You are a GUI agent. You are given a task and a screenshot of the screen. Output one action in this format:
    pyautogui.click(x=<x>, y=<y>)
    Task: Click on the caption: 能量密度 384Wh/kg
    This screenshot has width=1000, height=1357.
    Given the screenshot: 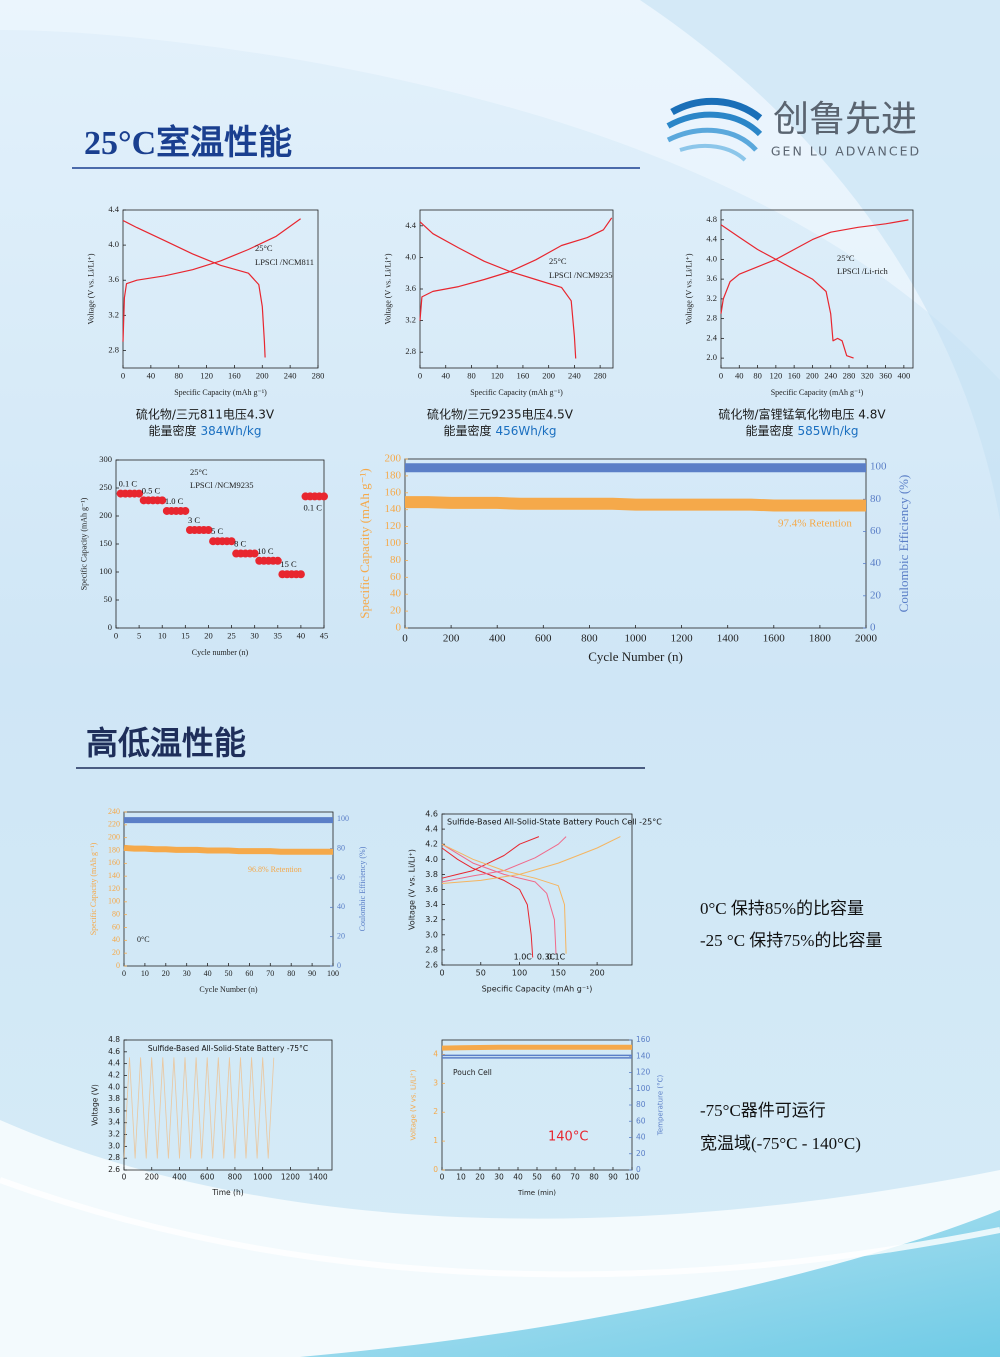 What is the action you would take?
    pyautogui.click(x=205, y=430)
    